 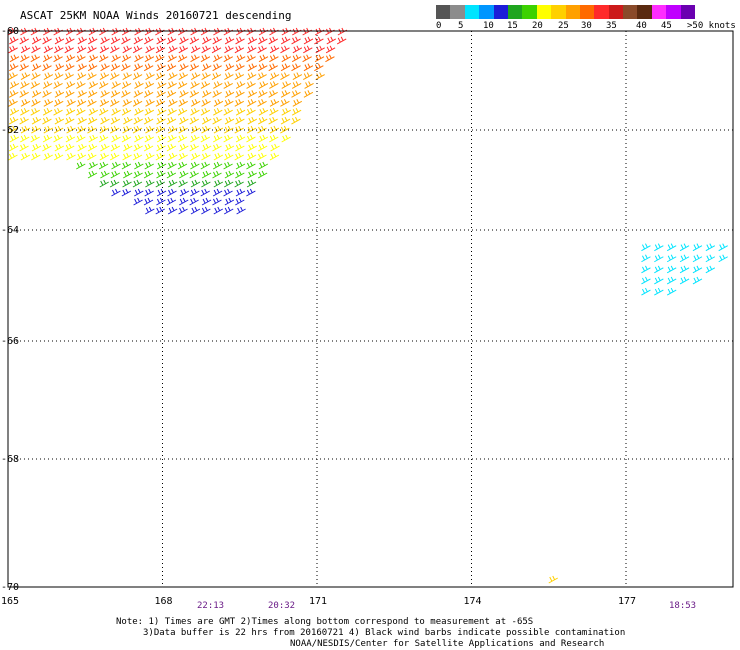 What do you see at coordinates (10, 130) in the screenshot?
I see `latitude-tick-label: -62` at bounding box center [10, 130].